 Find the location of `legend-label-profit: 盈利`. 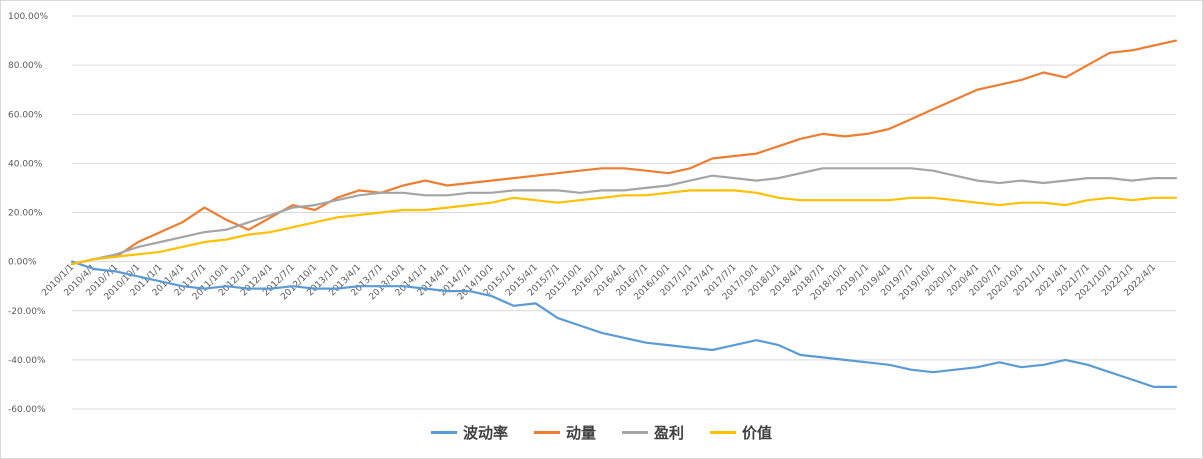

legend-label-profit: 盈利 is located at coordinates (669, 433).